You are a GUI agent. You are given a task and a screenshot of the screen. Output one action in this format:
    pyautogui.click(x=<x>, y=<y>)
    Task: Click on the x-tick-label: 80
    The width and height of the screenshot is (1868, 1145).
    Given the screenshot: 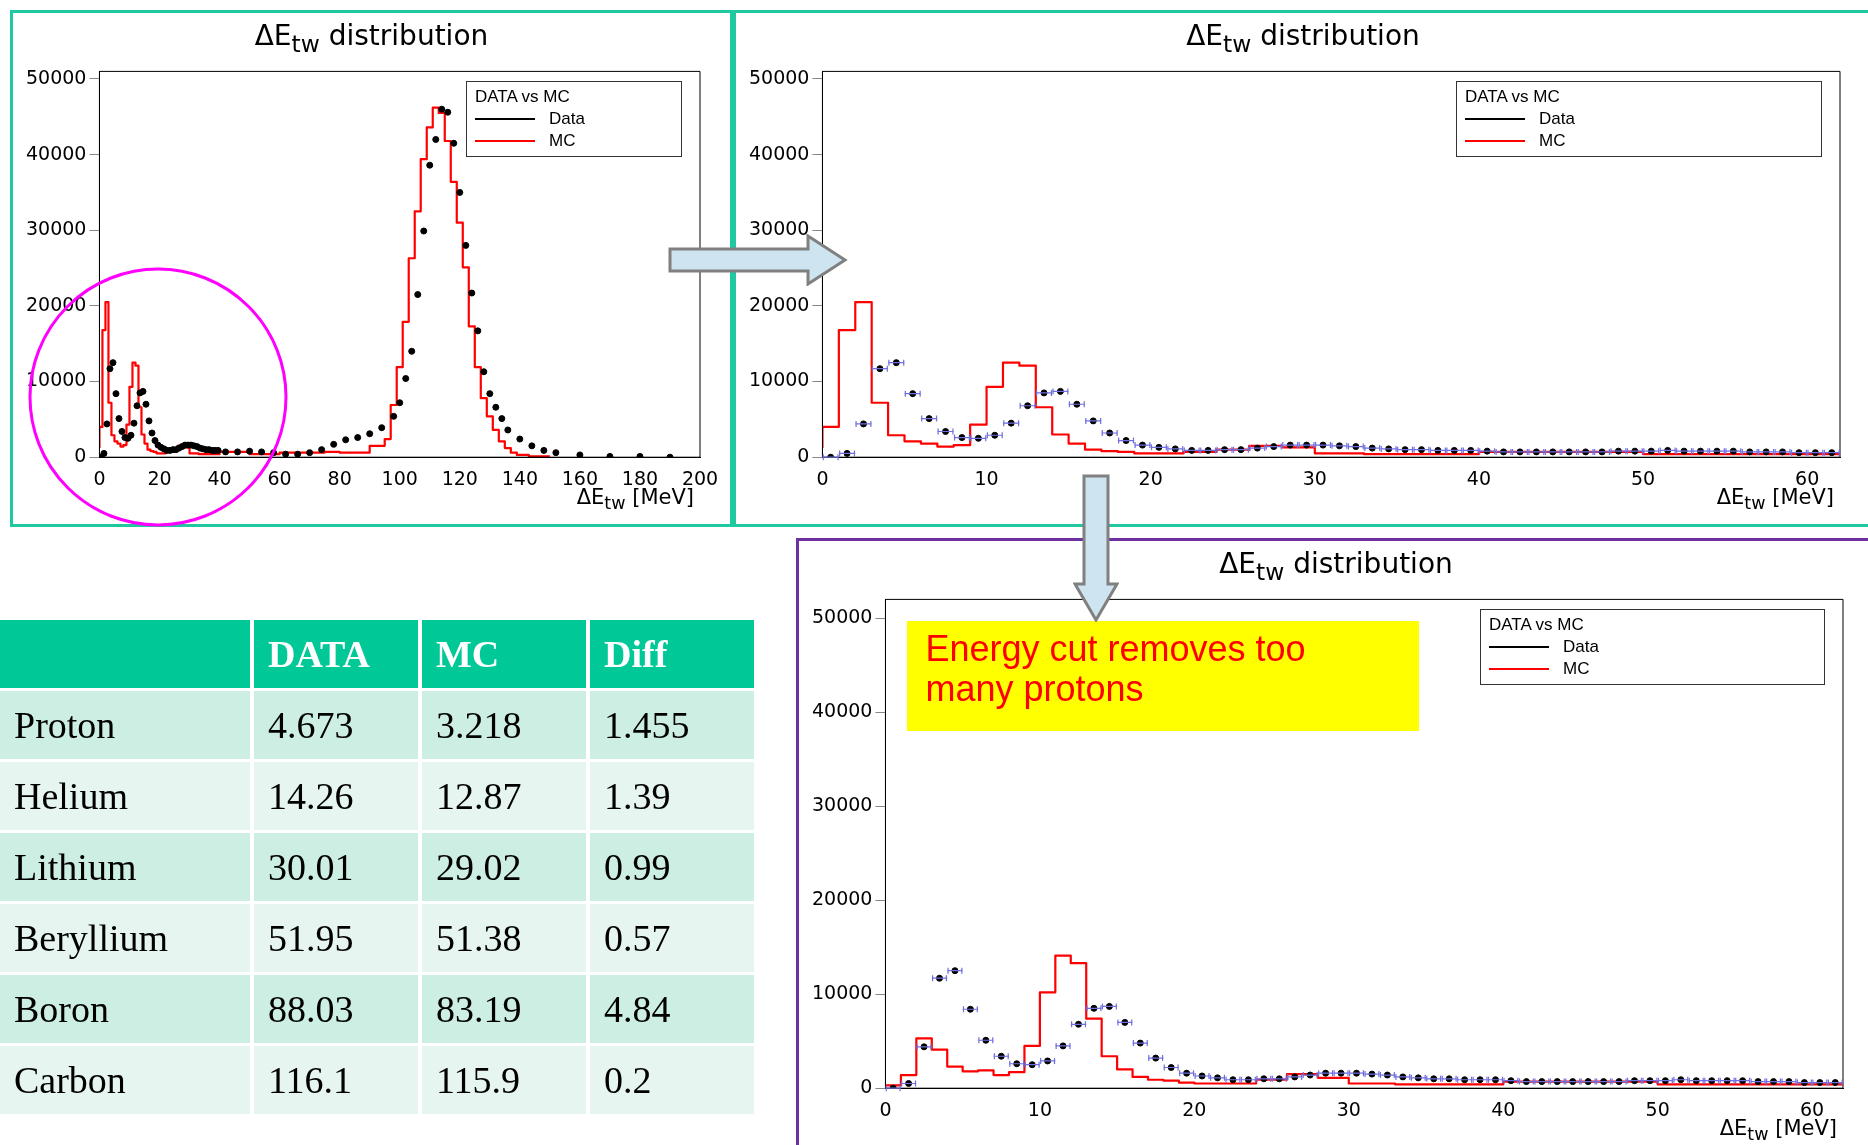 What is the action you would take?
    pyautogui.click(x=339, y=477)
    